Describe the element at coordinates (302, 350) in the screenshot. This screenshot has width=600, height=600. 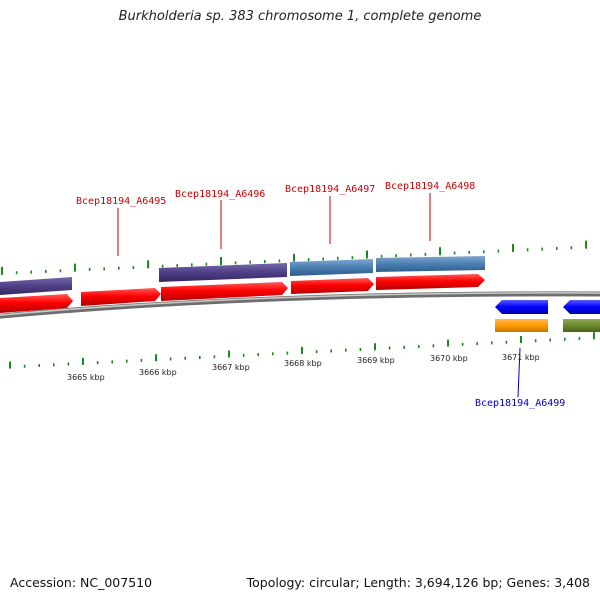
I see `lower-tick-ruler` at that location.